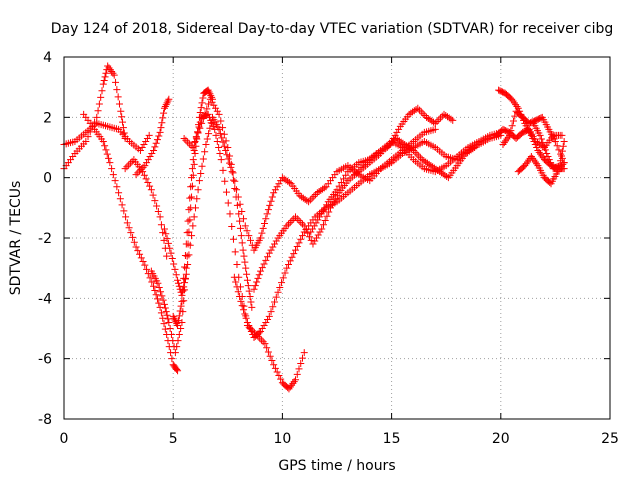 This screenshot has width=640, height=480. Describe the element at coordinates (45, 360) in the screenshot. I see `y-tick-label: -6` at that location.